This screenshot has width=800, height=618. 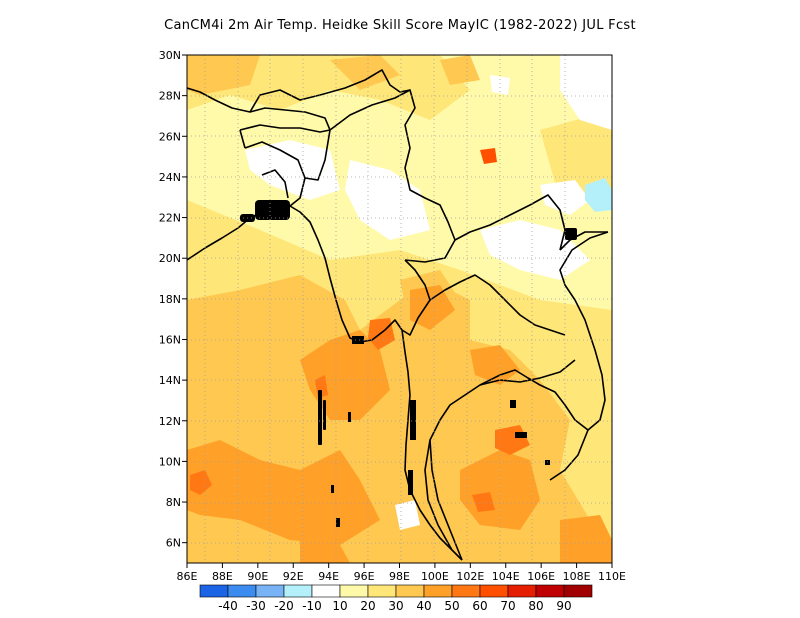 What do you see at coordinates (170, 177) in the screenshot?
I see `latitude-tick-label: 24N` at bounding box center [170, 177].